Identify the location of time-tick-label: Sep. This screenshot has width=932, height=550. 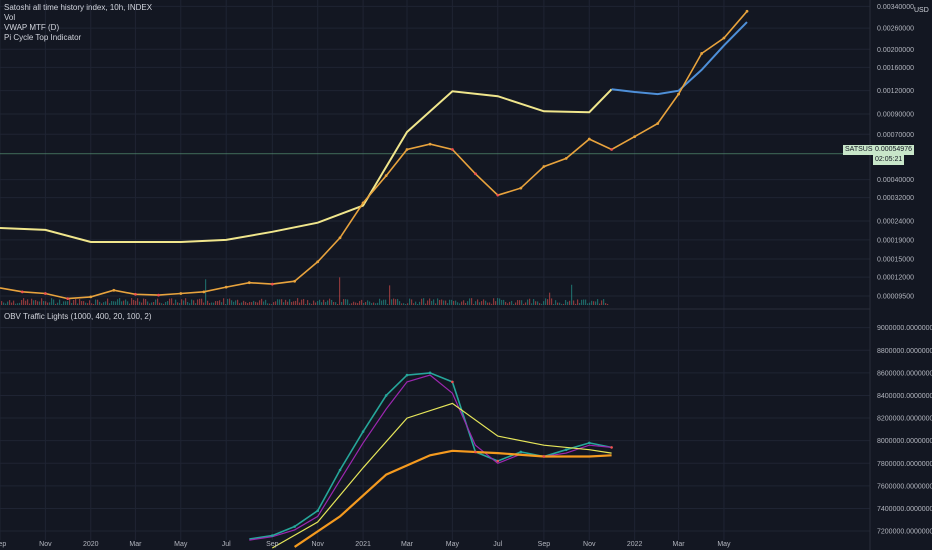
(3, 544).